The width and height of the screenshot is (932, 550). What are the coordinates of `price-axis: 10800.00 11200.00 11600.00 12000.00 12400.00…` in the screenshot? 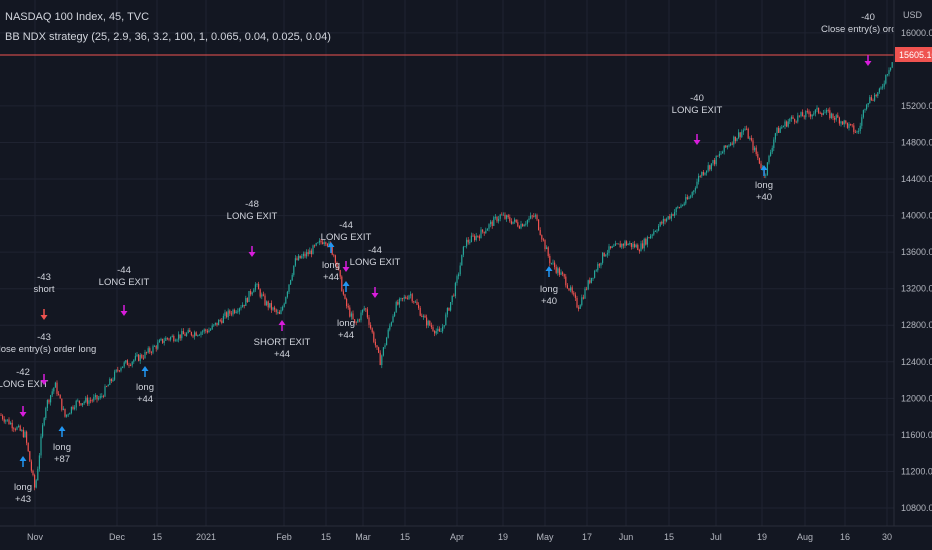 It's located at (916, 270).